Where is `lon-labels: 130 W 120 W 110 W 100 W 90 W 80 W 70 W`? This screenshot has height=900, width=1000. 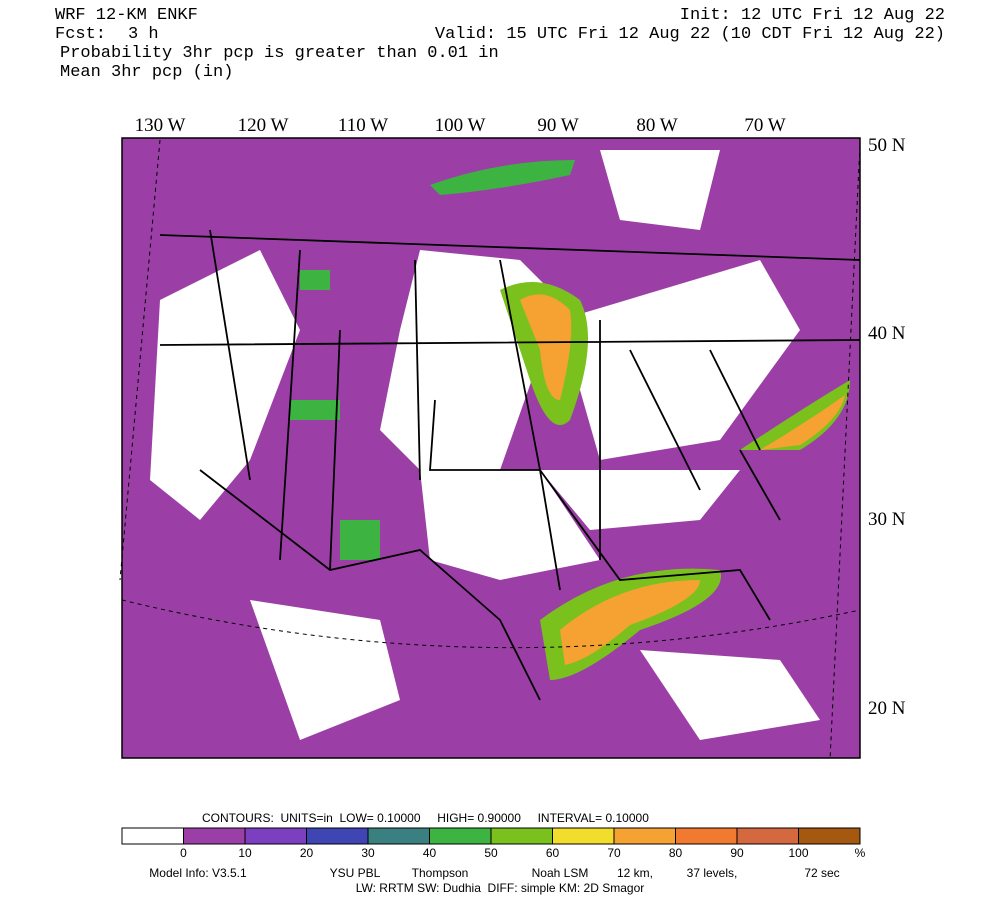
lon-labels: 130 W 120 W 110 W 100 W 90 W 80 W 70 W is located at coordinates (460, 125).